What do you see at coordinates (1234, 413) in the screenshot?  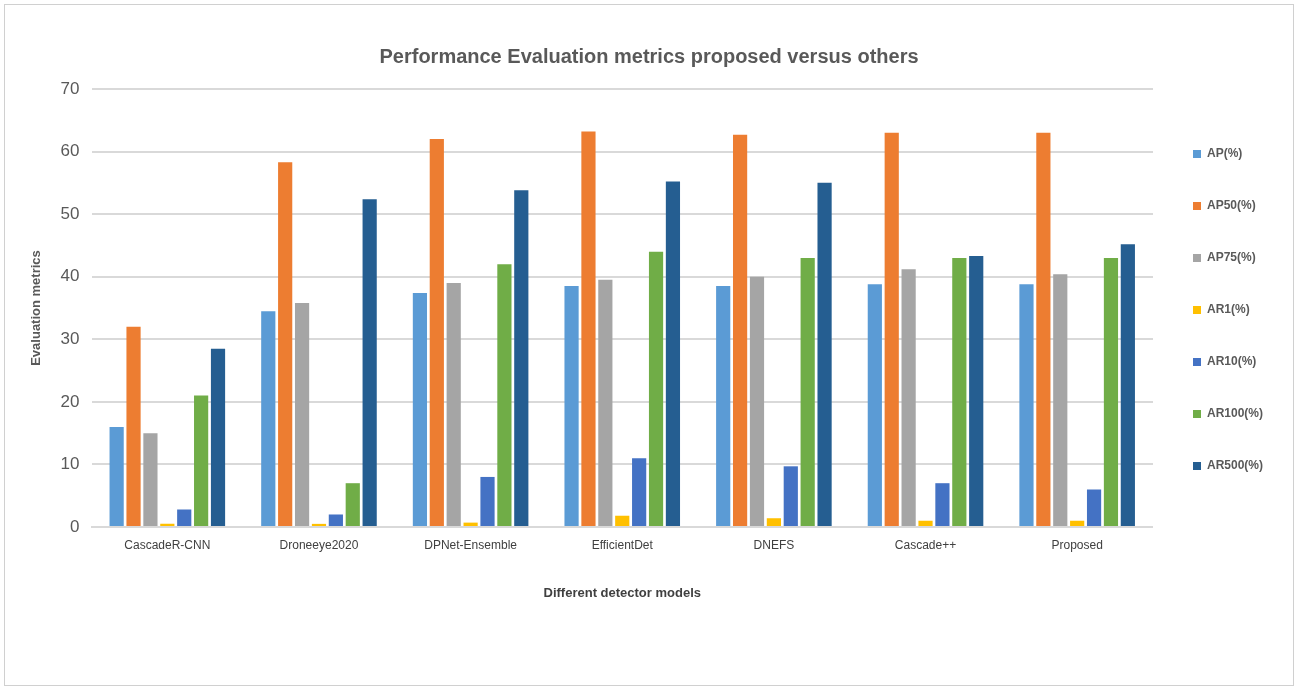 I see `legend-label: AR100(%)` at bounding box center [1234, 413].